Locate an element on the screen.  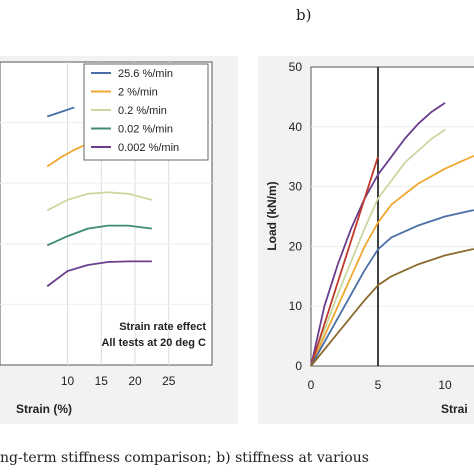
legend-box is located at coordinates (146, 112).